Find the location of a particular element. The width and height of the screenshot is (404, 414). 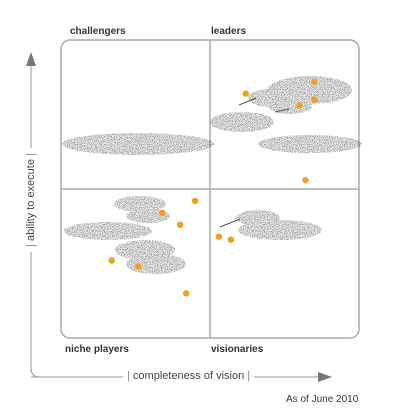

x-axis-label: | completeness of vision | is located at coordinates (189, 376).